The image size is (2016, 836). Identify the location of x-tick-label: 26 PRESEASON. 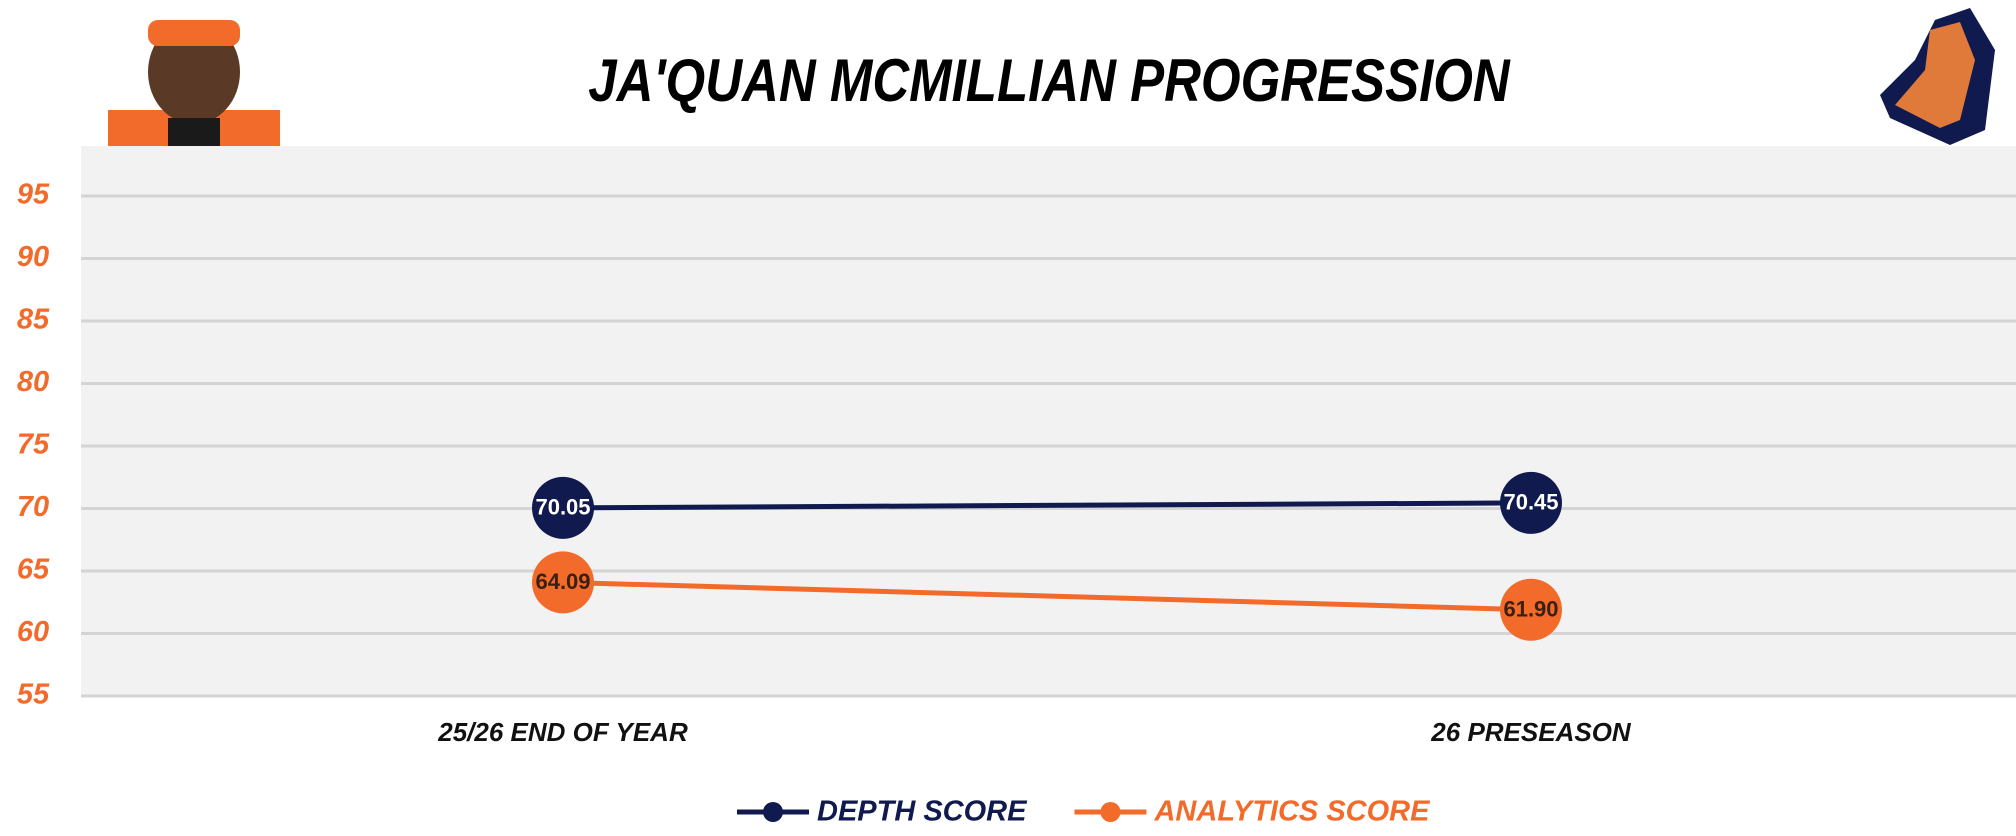
(1531, 732).